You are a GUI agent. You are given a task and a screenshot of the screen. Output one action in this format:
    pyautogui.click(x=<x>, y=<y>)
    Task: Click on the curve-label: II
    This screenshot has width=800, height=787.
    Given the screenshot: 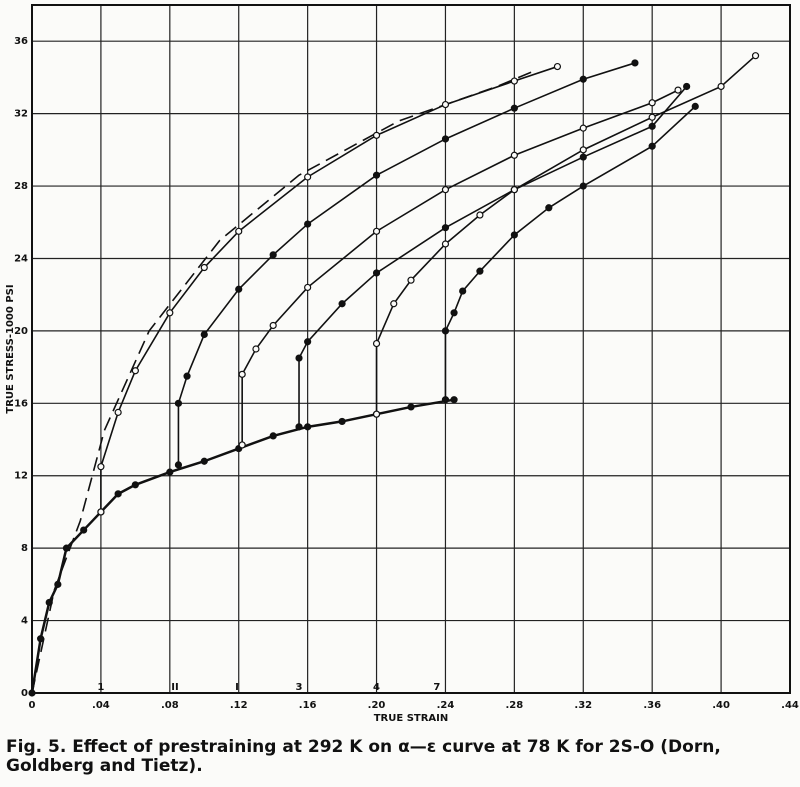 What is the action you would take?
    pyautogui.click(x=174, y=687)
    